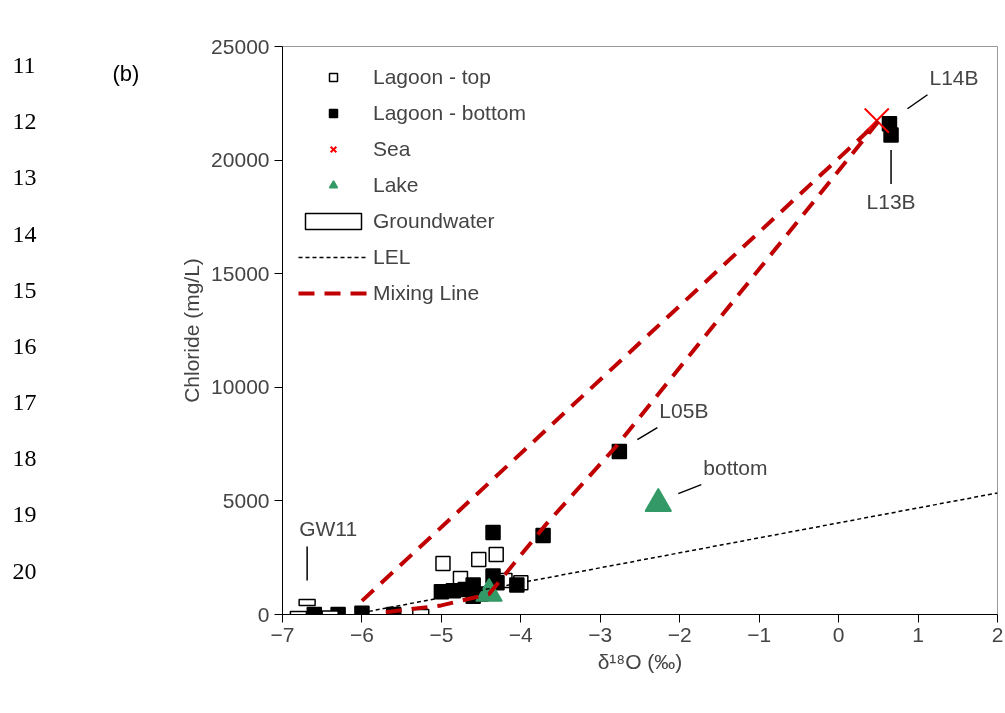 The image size is (1005, 713). I want to click on annotation: bottom, so click(735, 467).